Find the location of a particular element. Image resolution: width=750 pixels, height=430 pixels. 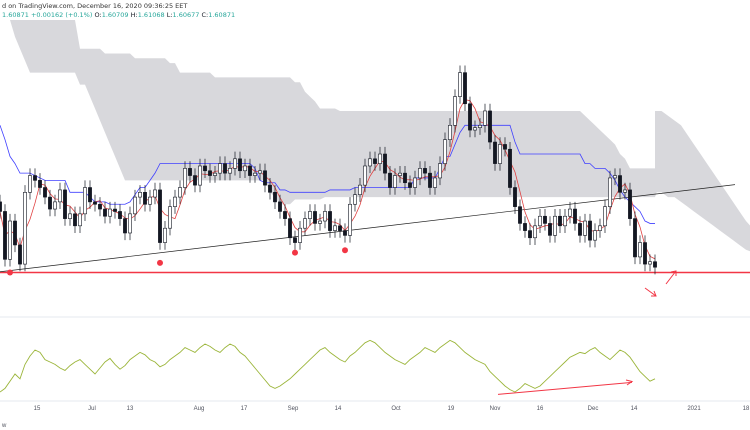

forecast-arrowhead-up is located at coordinates (673, 273).